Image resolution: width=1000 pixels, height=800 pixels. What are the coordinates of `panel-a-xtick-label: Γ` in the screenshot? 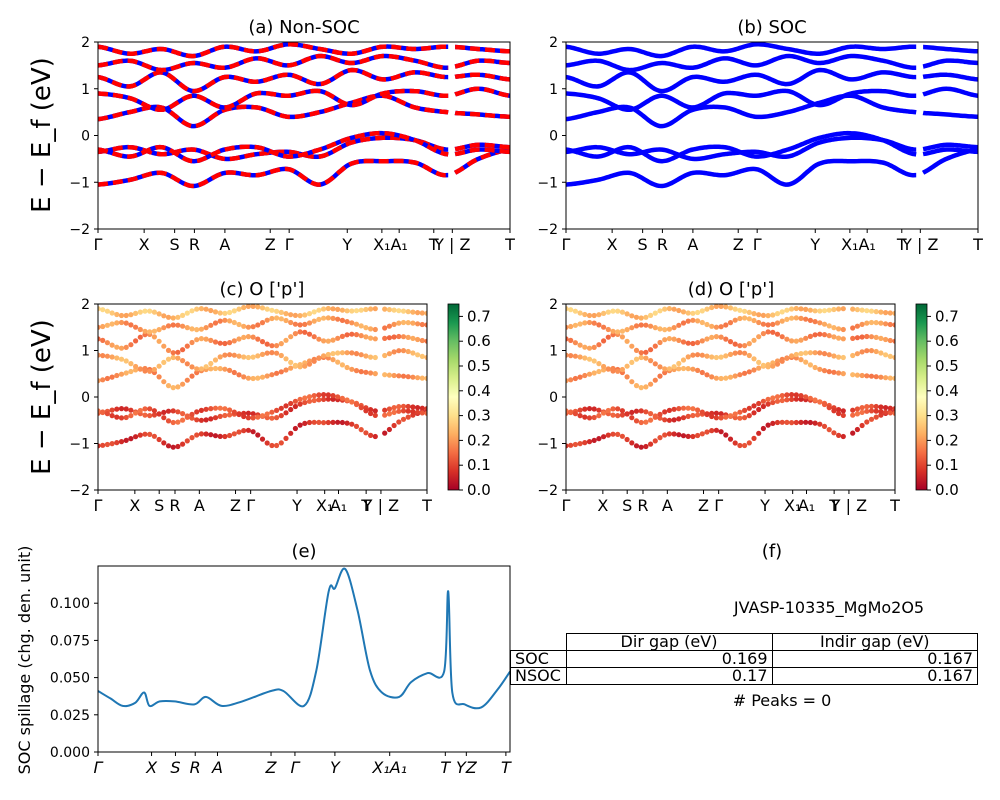 It's located at (98, 244).